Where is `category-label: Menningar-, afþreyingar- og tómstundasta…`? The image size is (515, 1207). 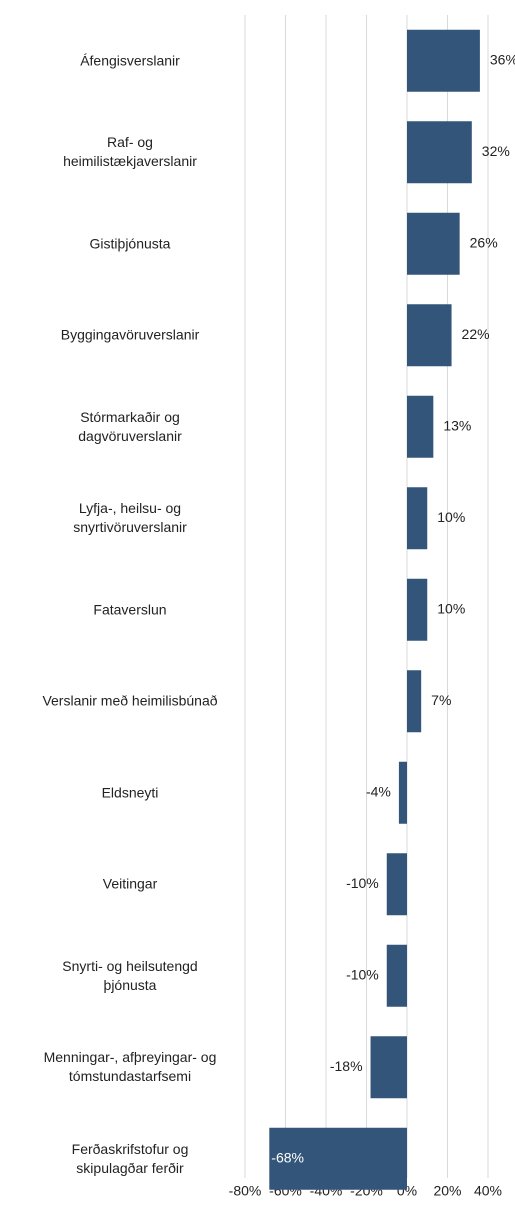 category-label: Menningar-, afþreyingar- og tómstundasta… is located at coordinates (130, 1067).